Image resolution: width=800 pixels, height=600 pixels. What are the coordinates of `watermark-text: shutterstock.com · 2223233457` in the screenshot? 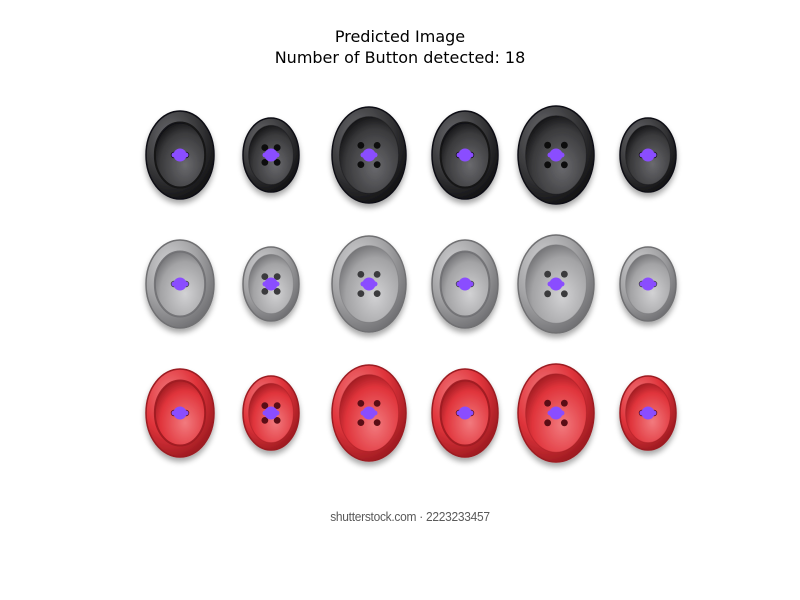 It's located at (410, 516).